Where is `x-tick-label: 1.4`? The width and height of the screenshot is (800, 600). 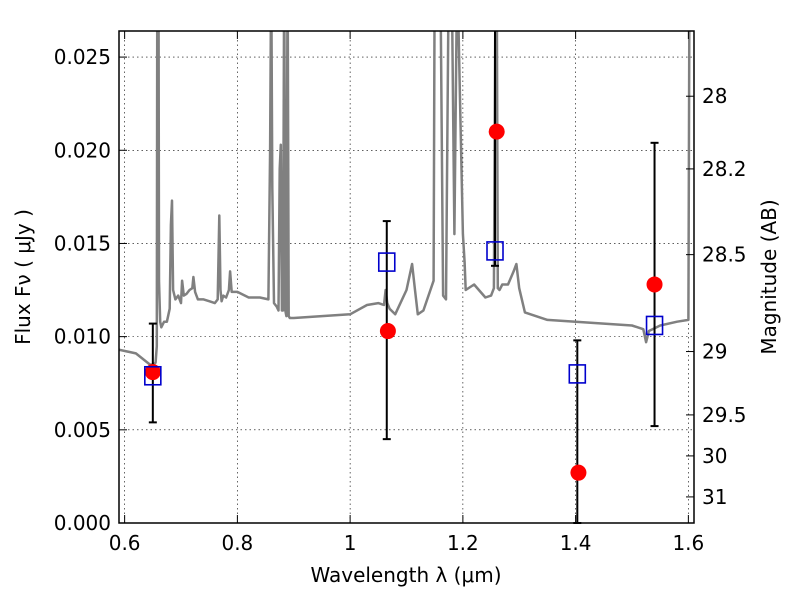
x-tick-label: 1.4 is located at coordinates (576, 543).